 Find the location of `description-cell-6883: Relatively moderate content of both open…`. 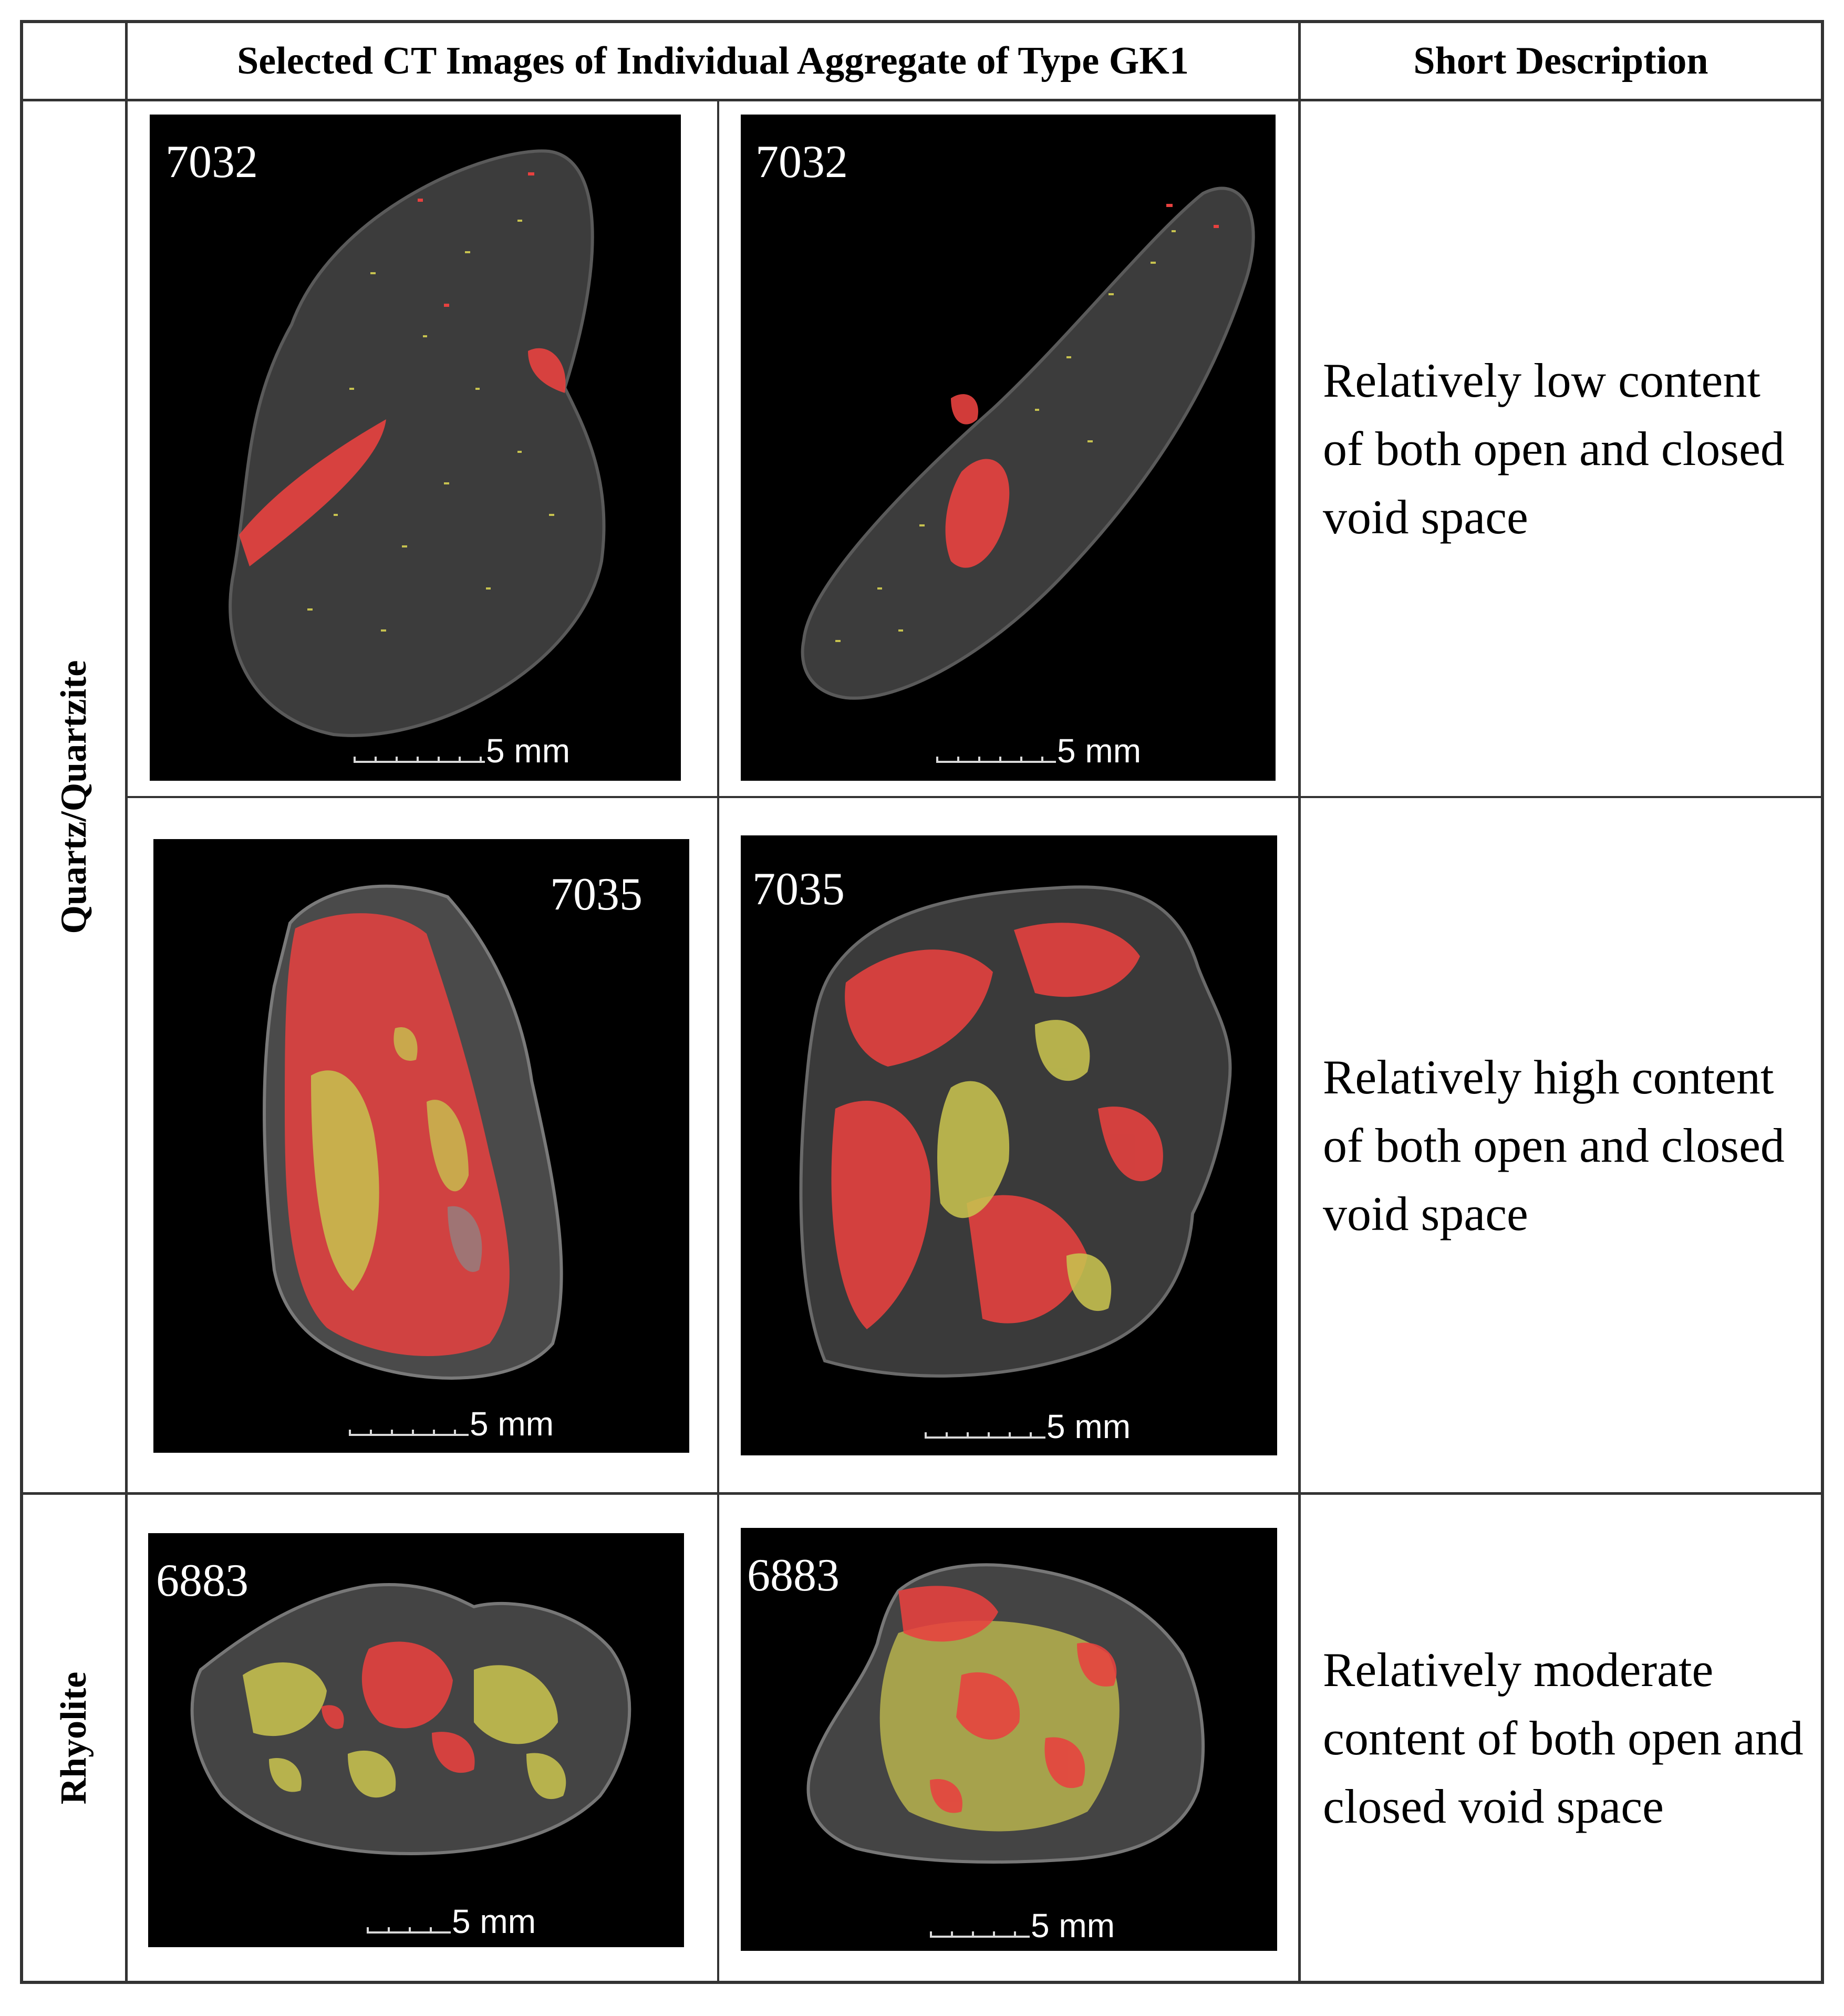

description-cell-6883: Relatively moderate content of both open… is located at coordinates (1561, 1738).